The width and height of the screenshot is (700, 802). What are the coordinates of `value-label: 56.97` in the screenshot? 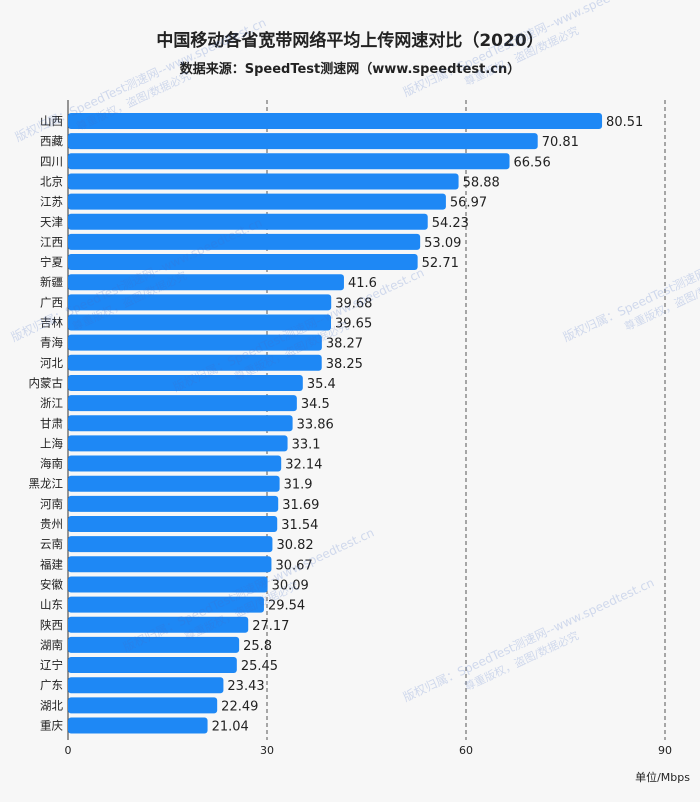 It's located at (468, 203).